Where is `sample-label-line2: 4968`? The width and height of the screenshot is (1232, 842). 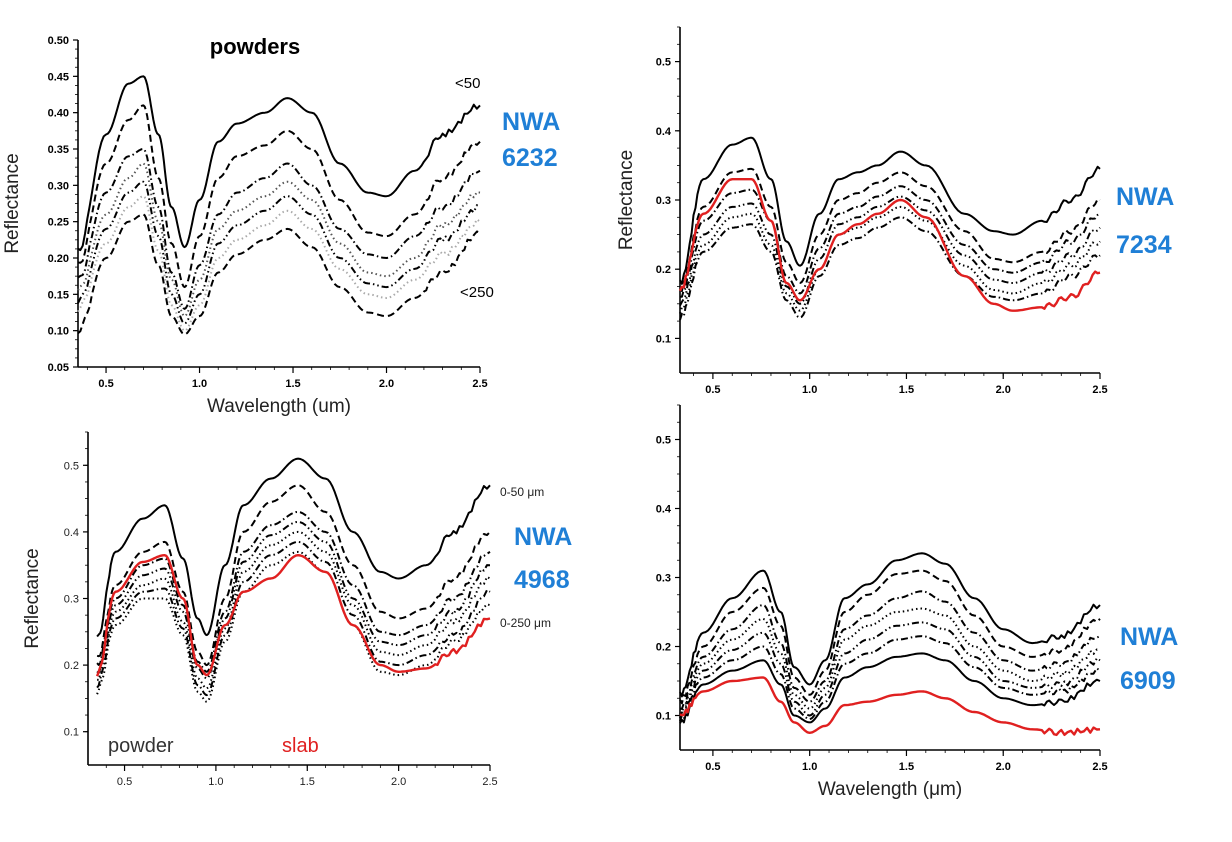
sample-label-line2: 4968 is located at coordinates (542, 580).